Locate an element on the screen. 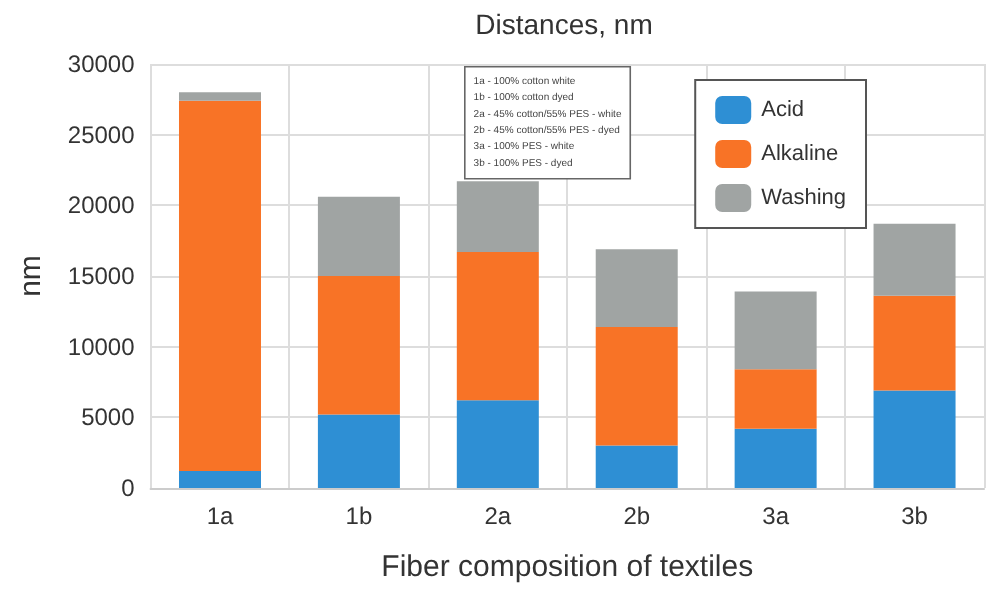 This screenshot has width=990, height=592. y-tick-label: 20000 is located at coordinates (101, 205).